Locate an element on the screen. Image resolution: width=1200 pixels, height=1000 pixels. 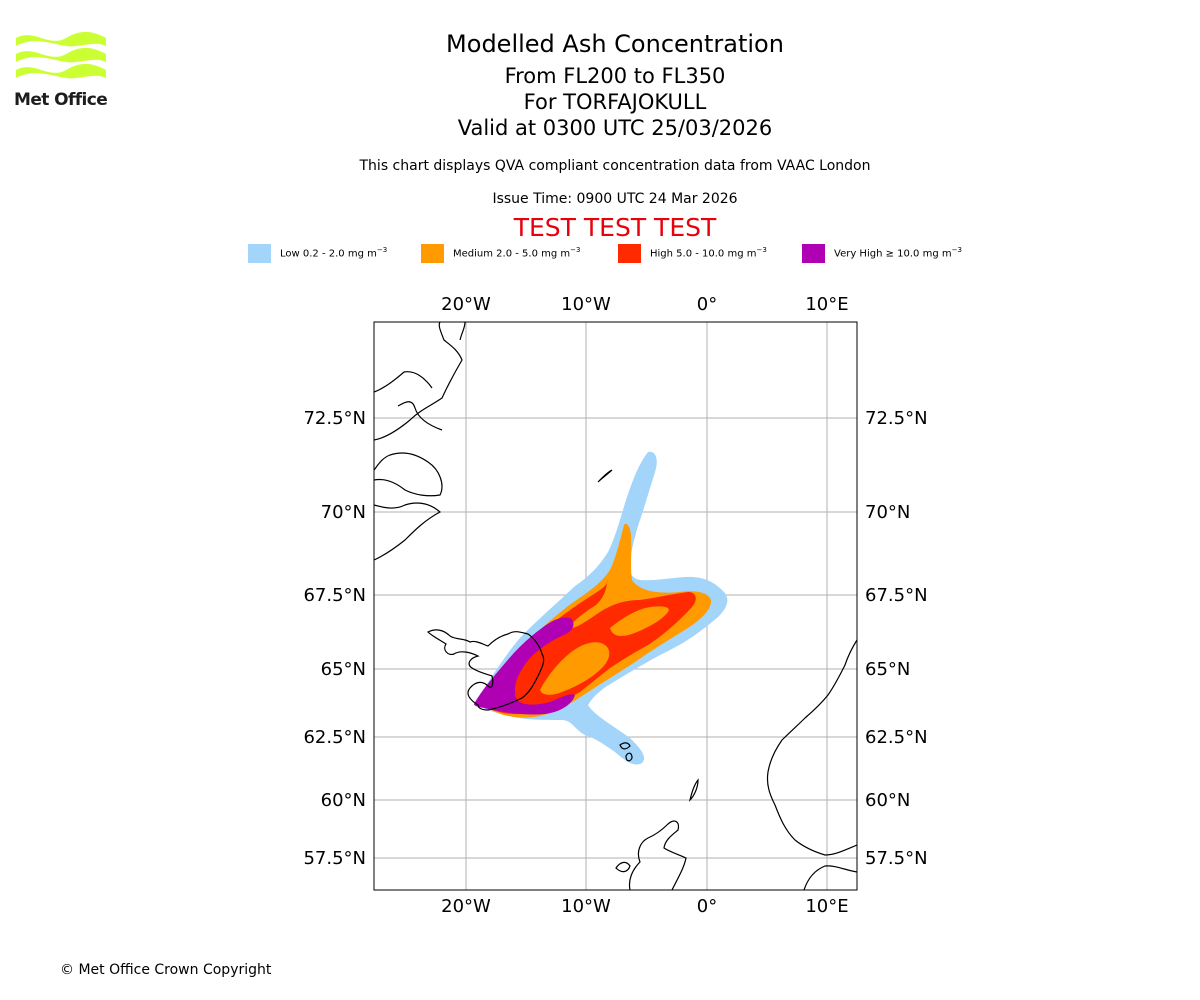
lat-label-left-62-5n: 62.5°N is located at coordinates (334, 737).